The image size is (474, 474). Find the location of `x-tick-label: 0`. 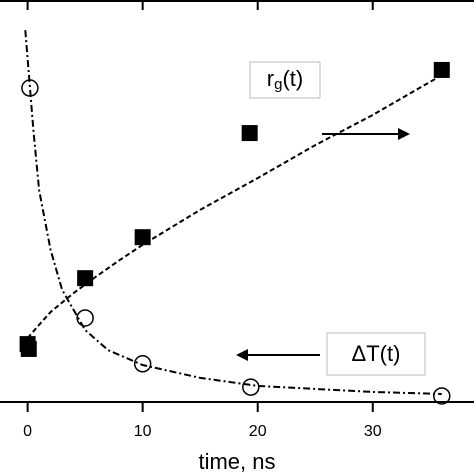

x-tick-label: 0 is located at coordinates (27, 431).